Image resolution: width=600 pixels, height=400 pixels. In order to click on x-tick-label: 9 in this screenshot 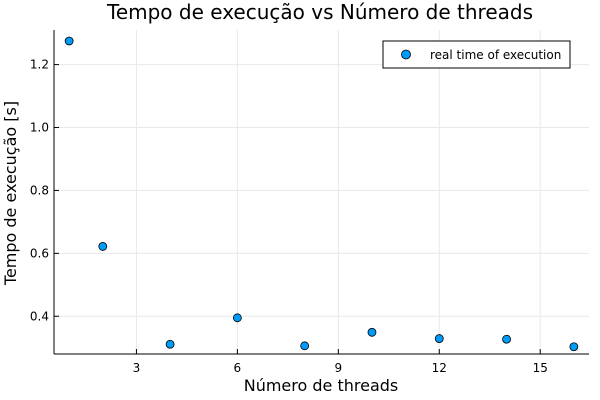, I will do `click(339, 368)`.